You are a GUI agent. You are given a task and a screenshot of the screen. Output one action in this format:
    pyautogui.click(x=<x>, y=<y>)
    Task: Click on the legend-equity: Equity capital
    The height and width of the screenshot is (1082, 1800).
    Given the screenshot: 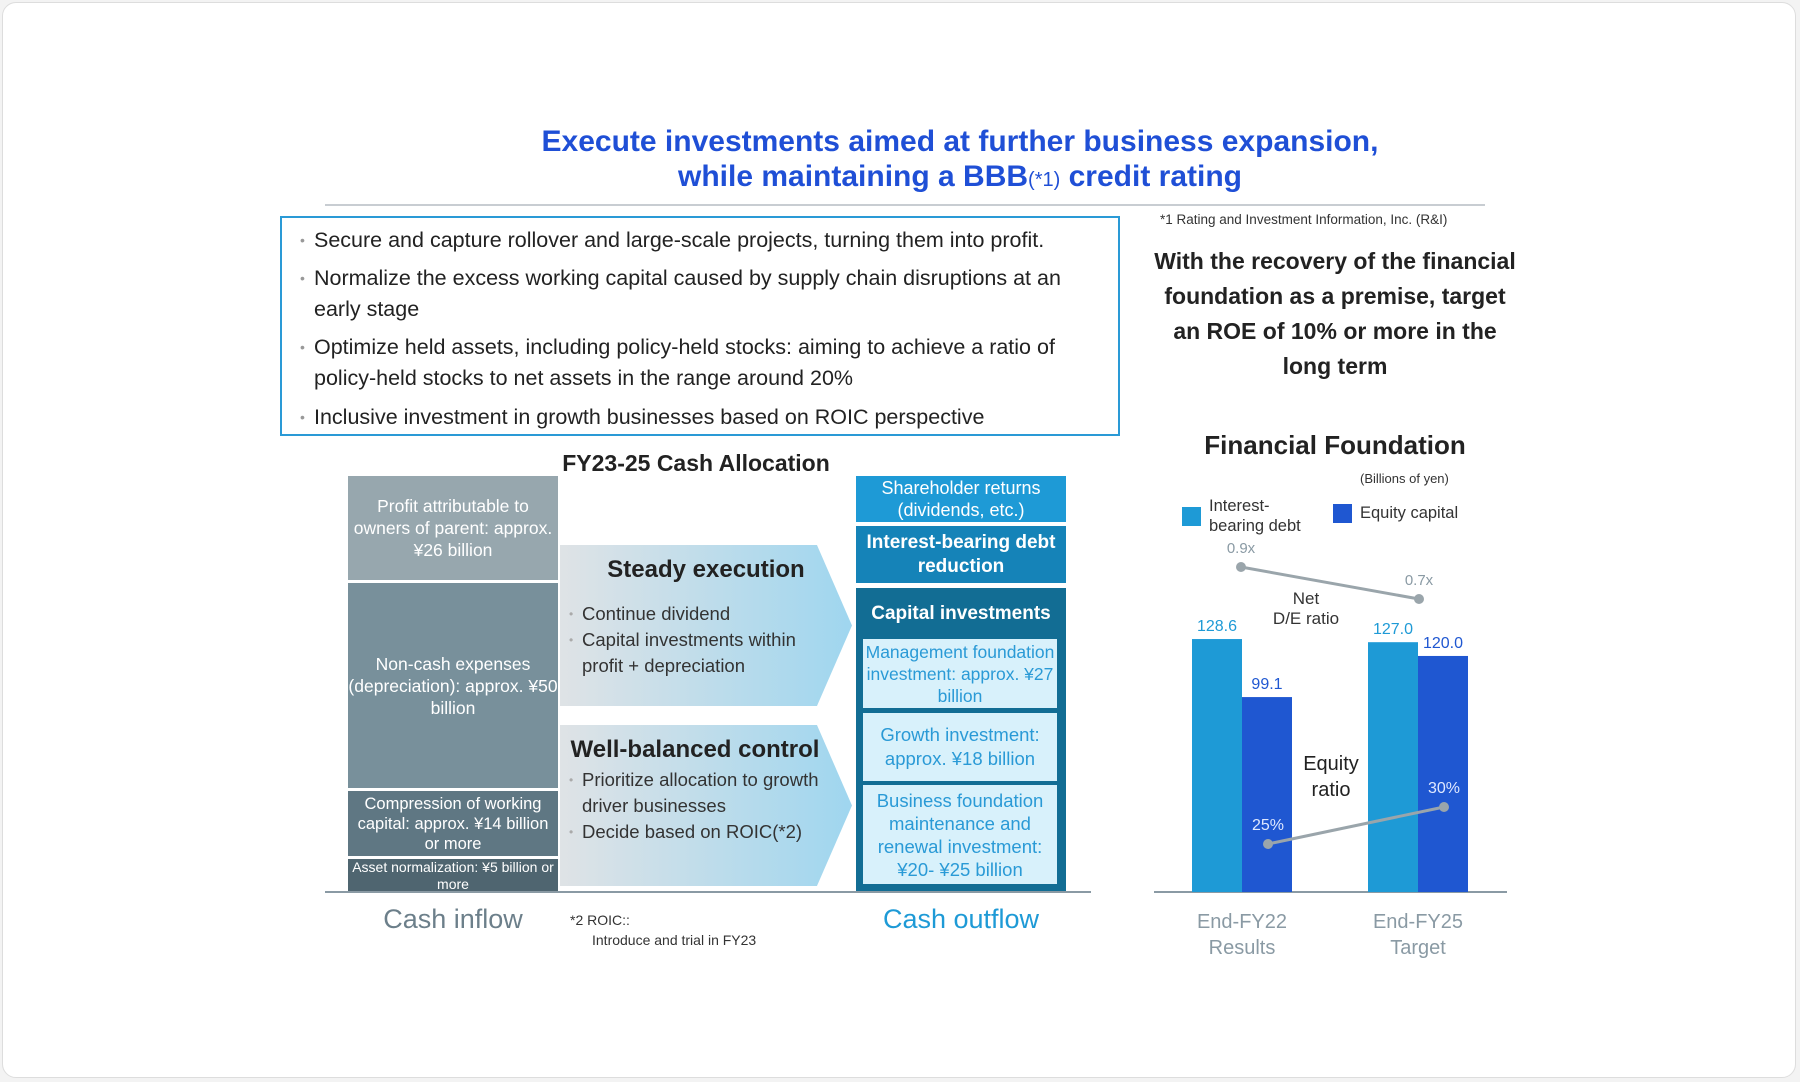 What is the action you would take?
    pyautogui.click(x=1395, y=513)
    